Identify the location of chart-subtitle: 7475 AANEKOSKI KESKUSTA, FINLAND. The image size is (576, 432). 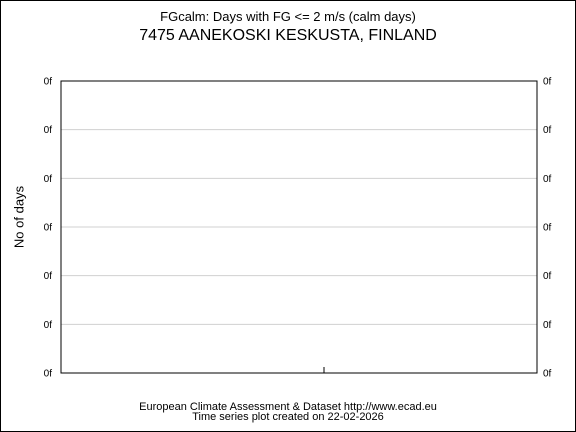
(288, 35).